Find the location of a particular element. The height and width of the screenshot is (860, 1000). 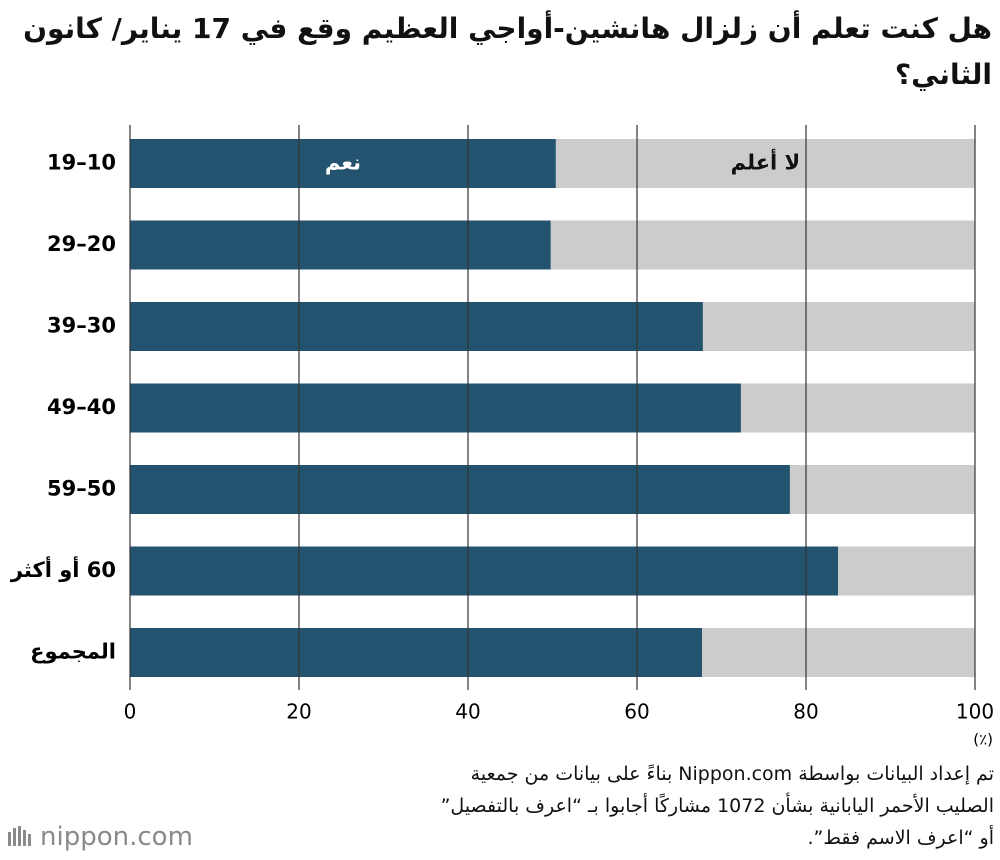

x-tick-label: 80 is located at coordinates (805, 712).